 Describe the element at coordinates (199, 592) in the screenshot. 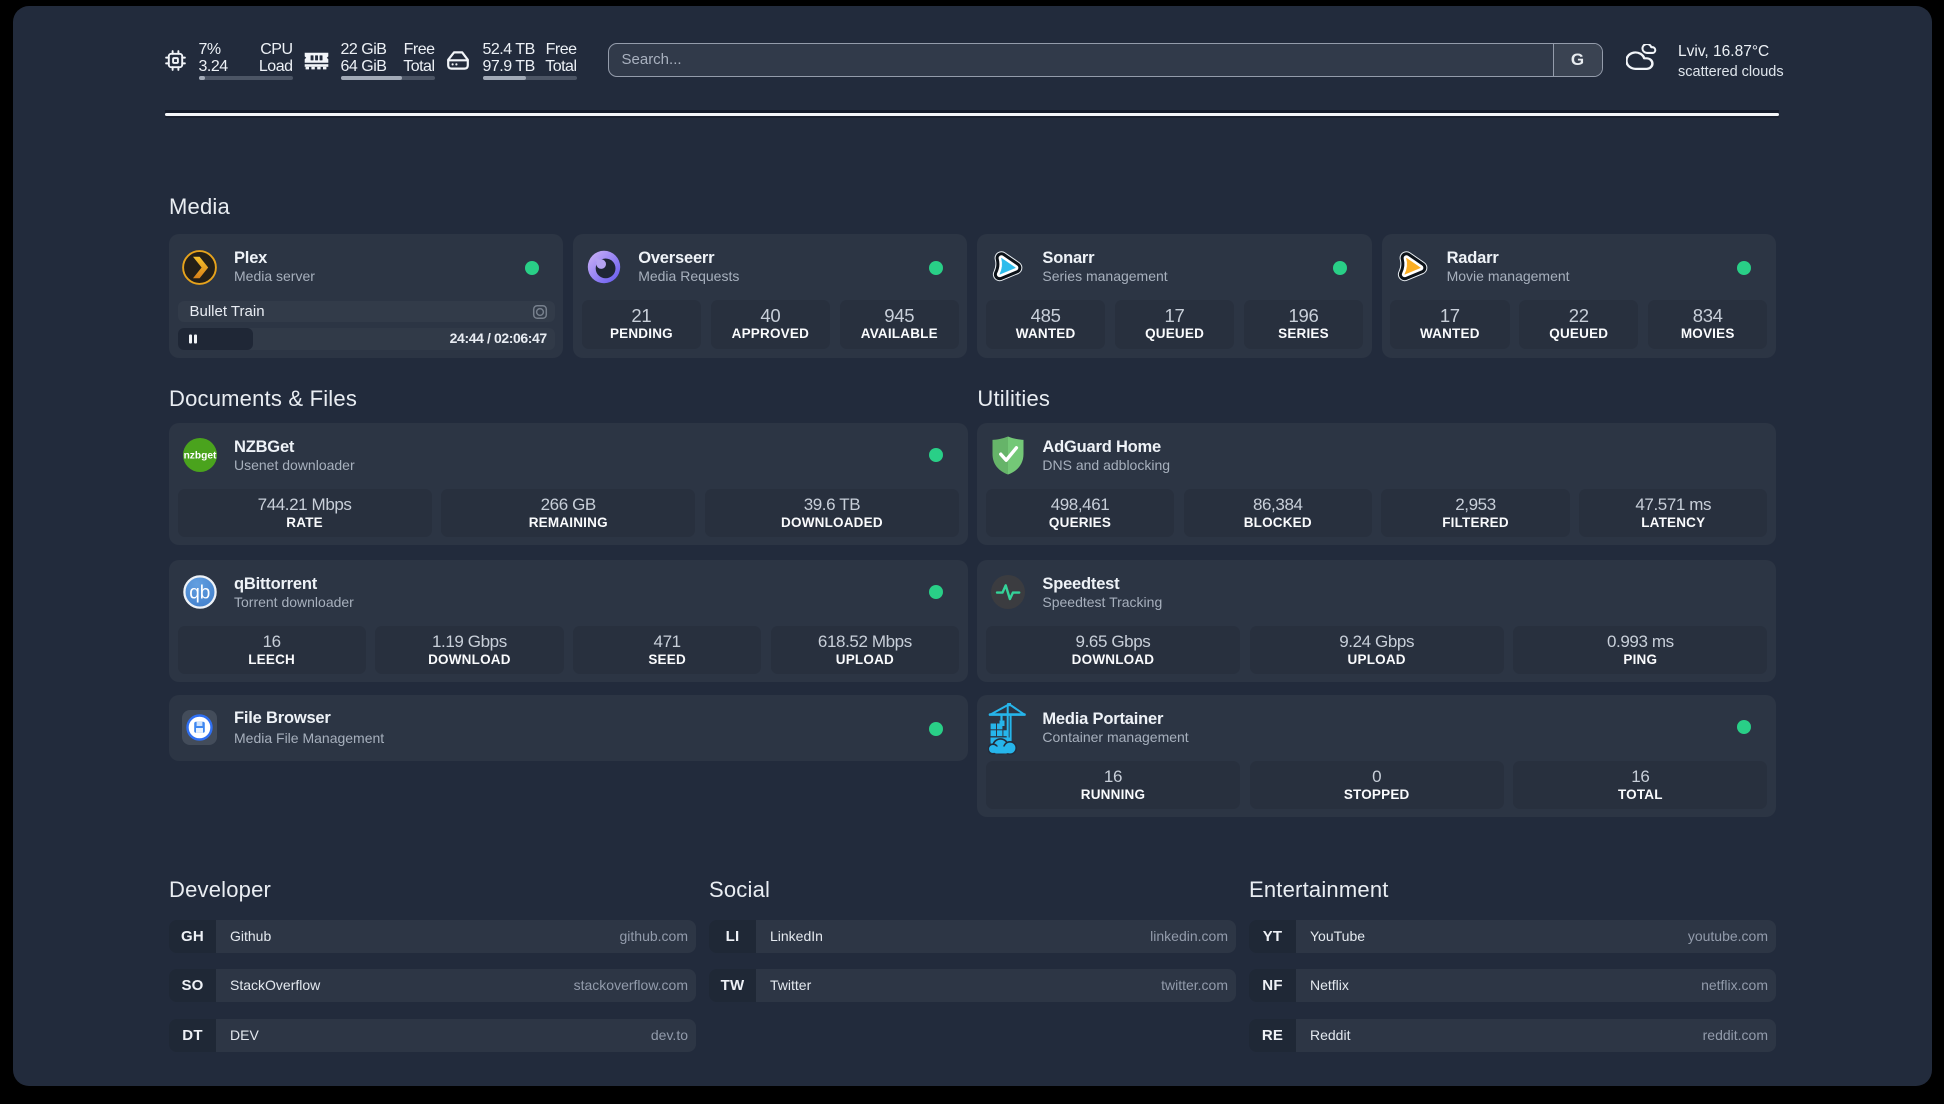

I see `svg-text: qb` at that location.